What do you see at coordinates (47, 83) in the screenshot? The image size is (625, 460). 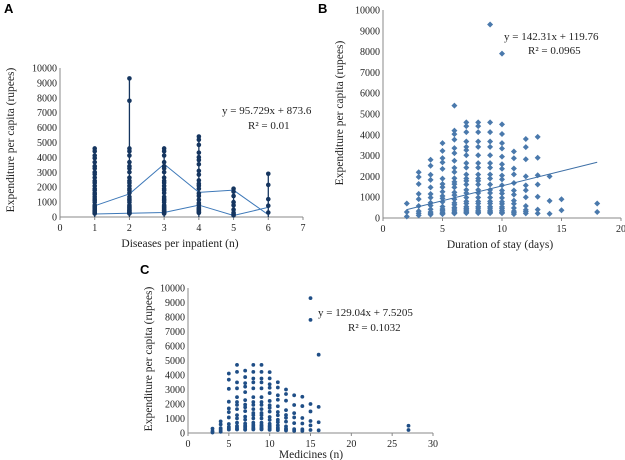 I see `y-tick-label-a: 9000` at bounding box center [47, 83].